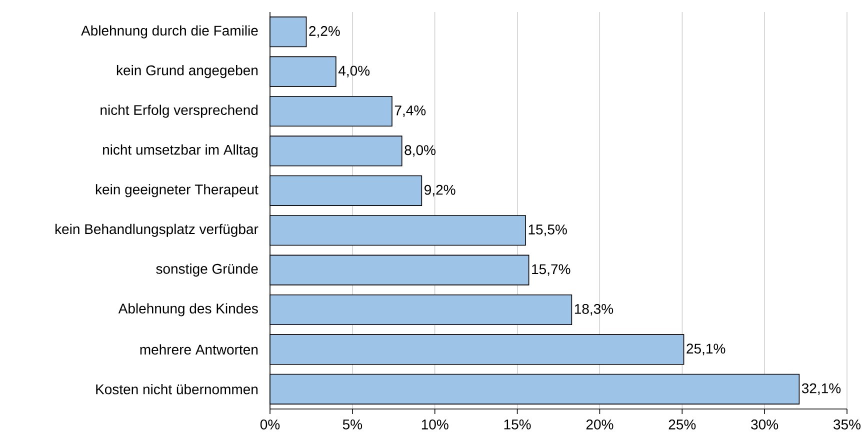 Image resolution: width=862 pixels, height=437 pixels. I want to click on y-tick-label: Ablehnung durch die Familie, so click(169, 31).